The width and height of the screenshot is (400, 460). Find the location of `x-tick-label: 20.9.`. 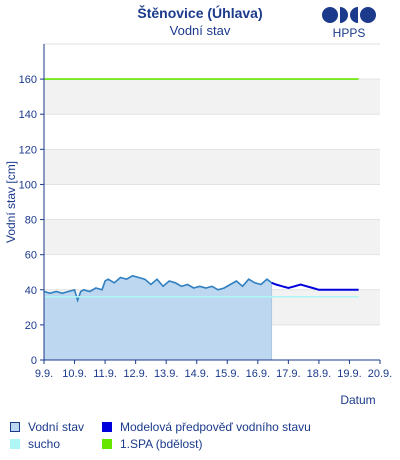

x-tick-label: 20.9. is located at coordinates (380, 374).